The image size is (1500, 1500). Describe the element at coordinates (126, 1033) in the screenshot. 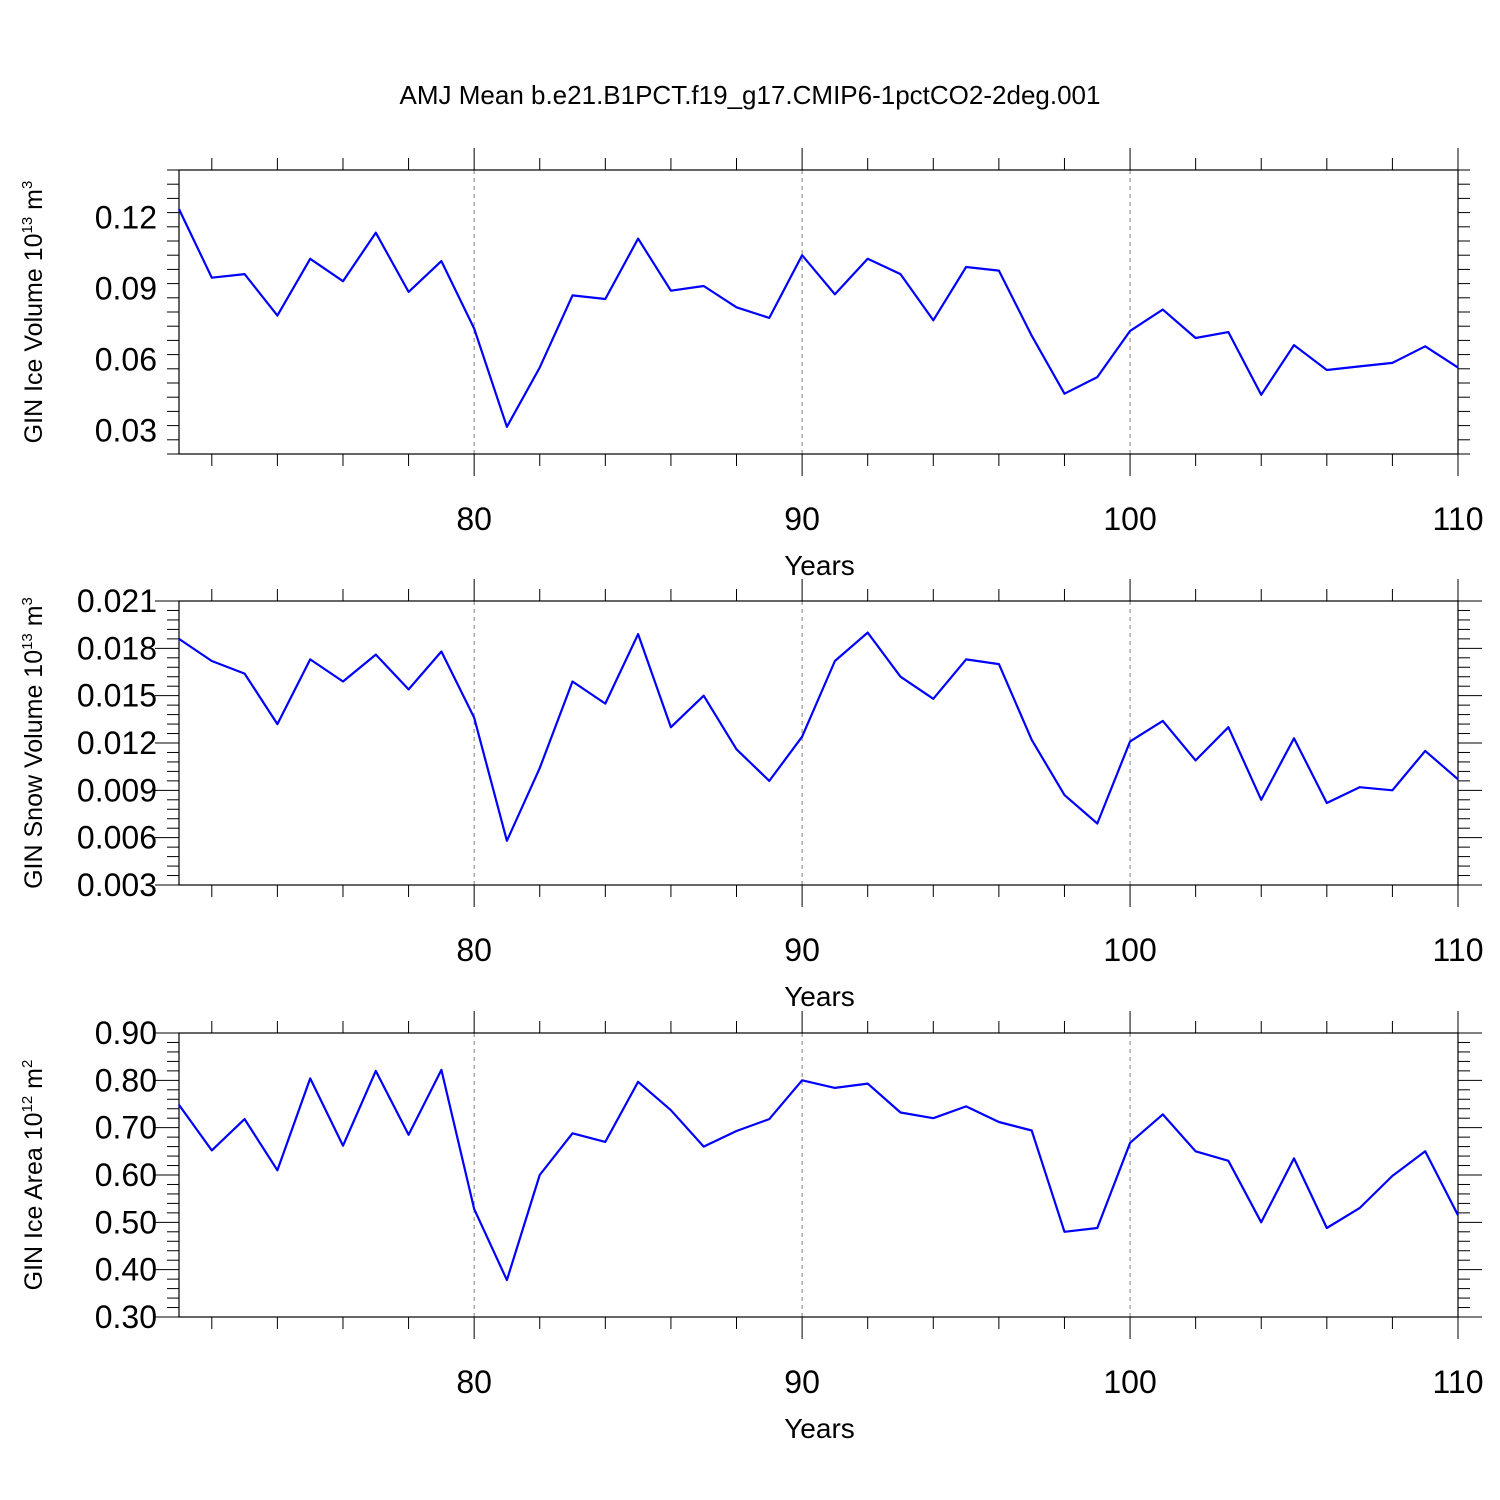

I see `y-tick-label: 0.90` at that location.